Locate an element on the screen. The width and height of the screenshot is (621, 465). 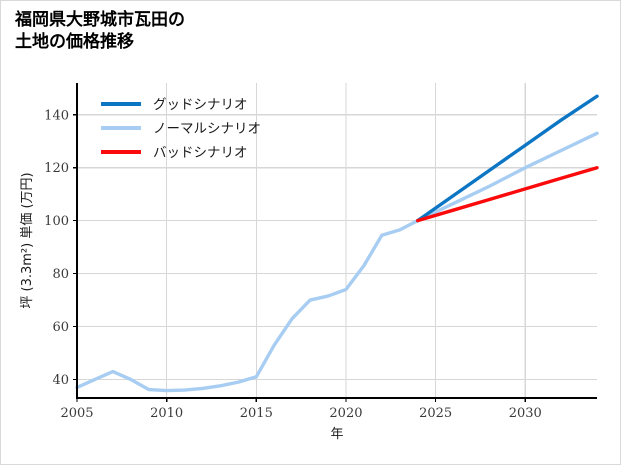
page-title: 福岡県大野城市瓦田の 土地の価格推移 is located at coordinates (100, 31).